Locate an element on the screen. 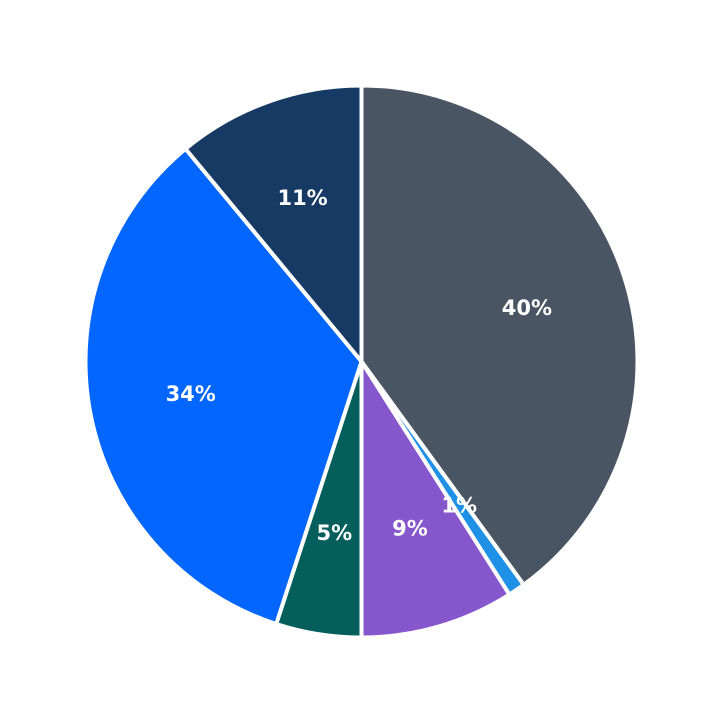 The image size is (723, 723). pie-slice-label-5: 34% is located at coordinates (191, 394).